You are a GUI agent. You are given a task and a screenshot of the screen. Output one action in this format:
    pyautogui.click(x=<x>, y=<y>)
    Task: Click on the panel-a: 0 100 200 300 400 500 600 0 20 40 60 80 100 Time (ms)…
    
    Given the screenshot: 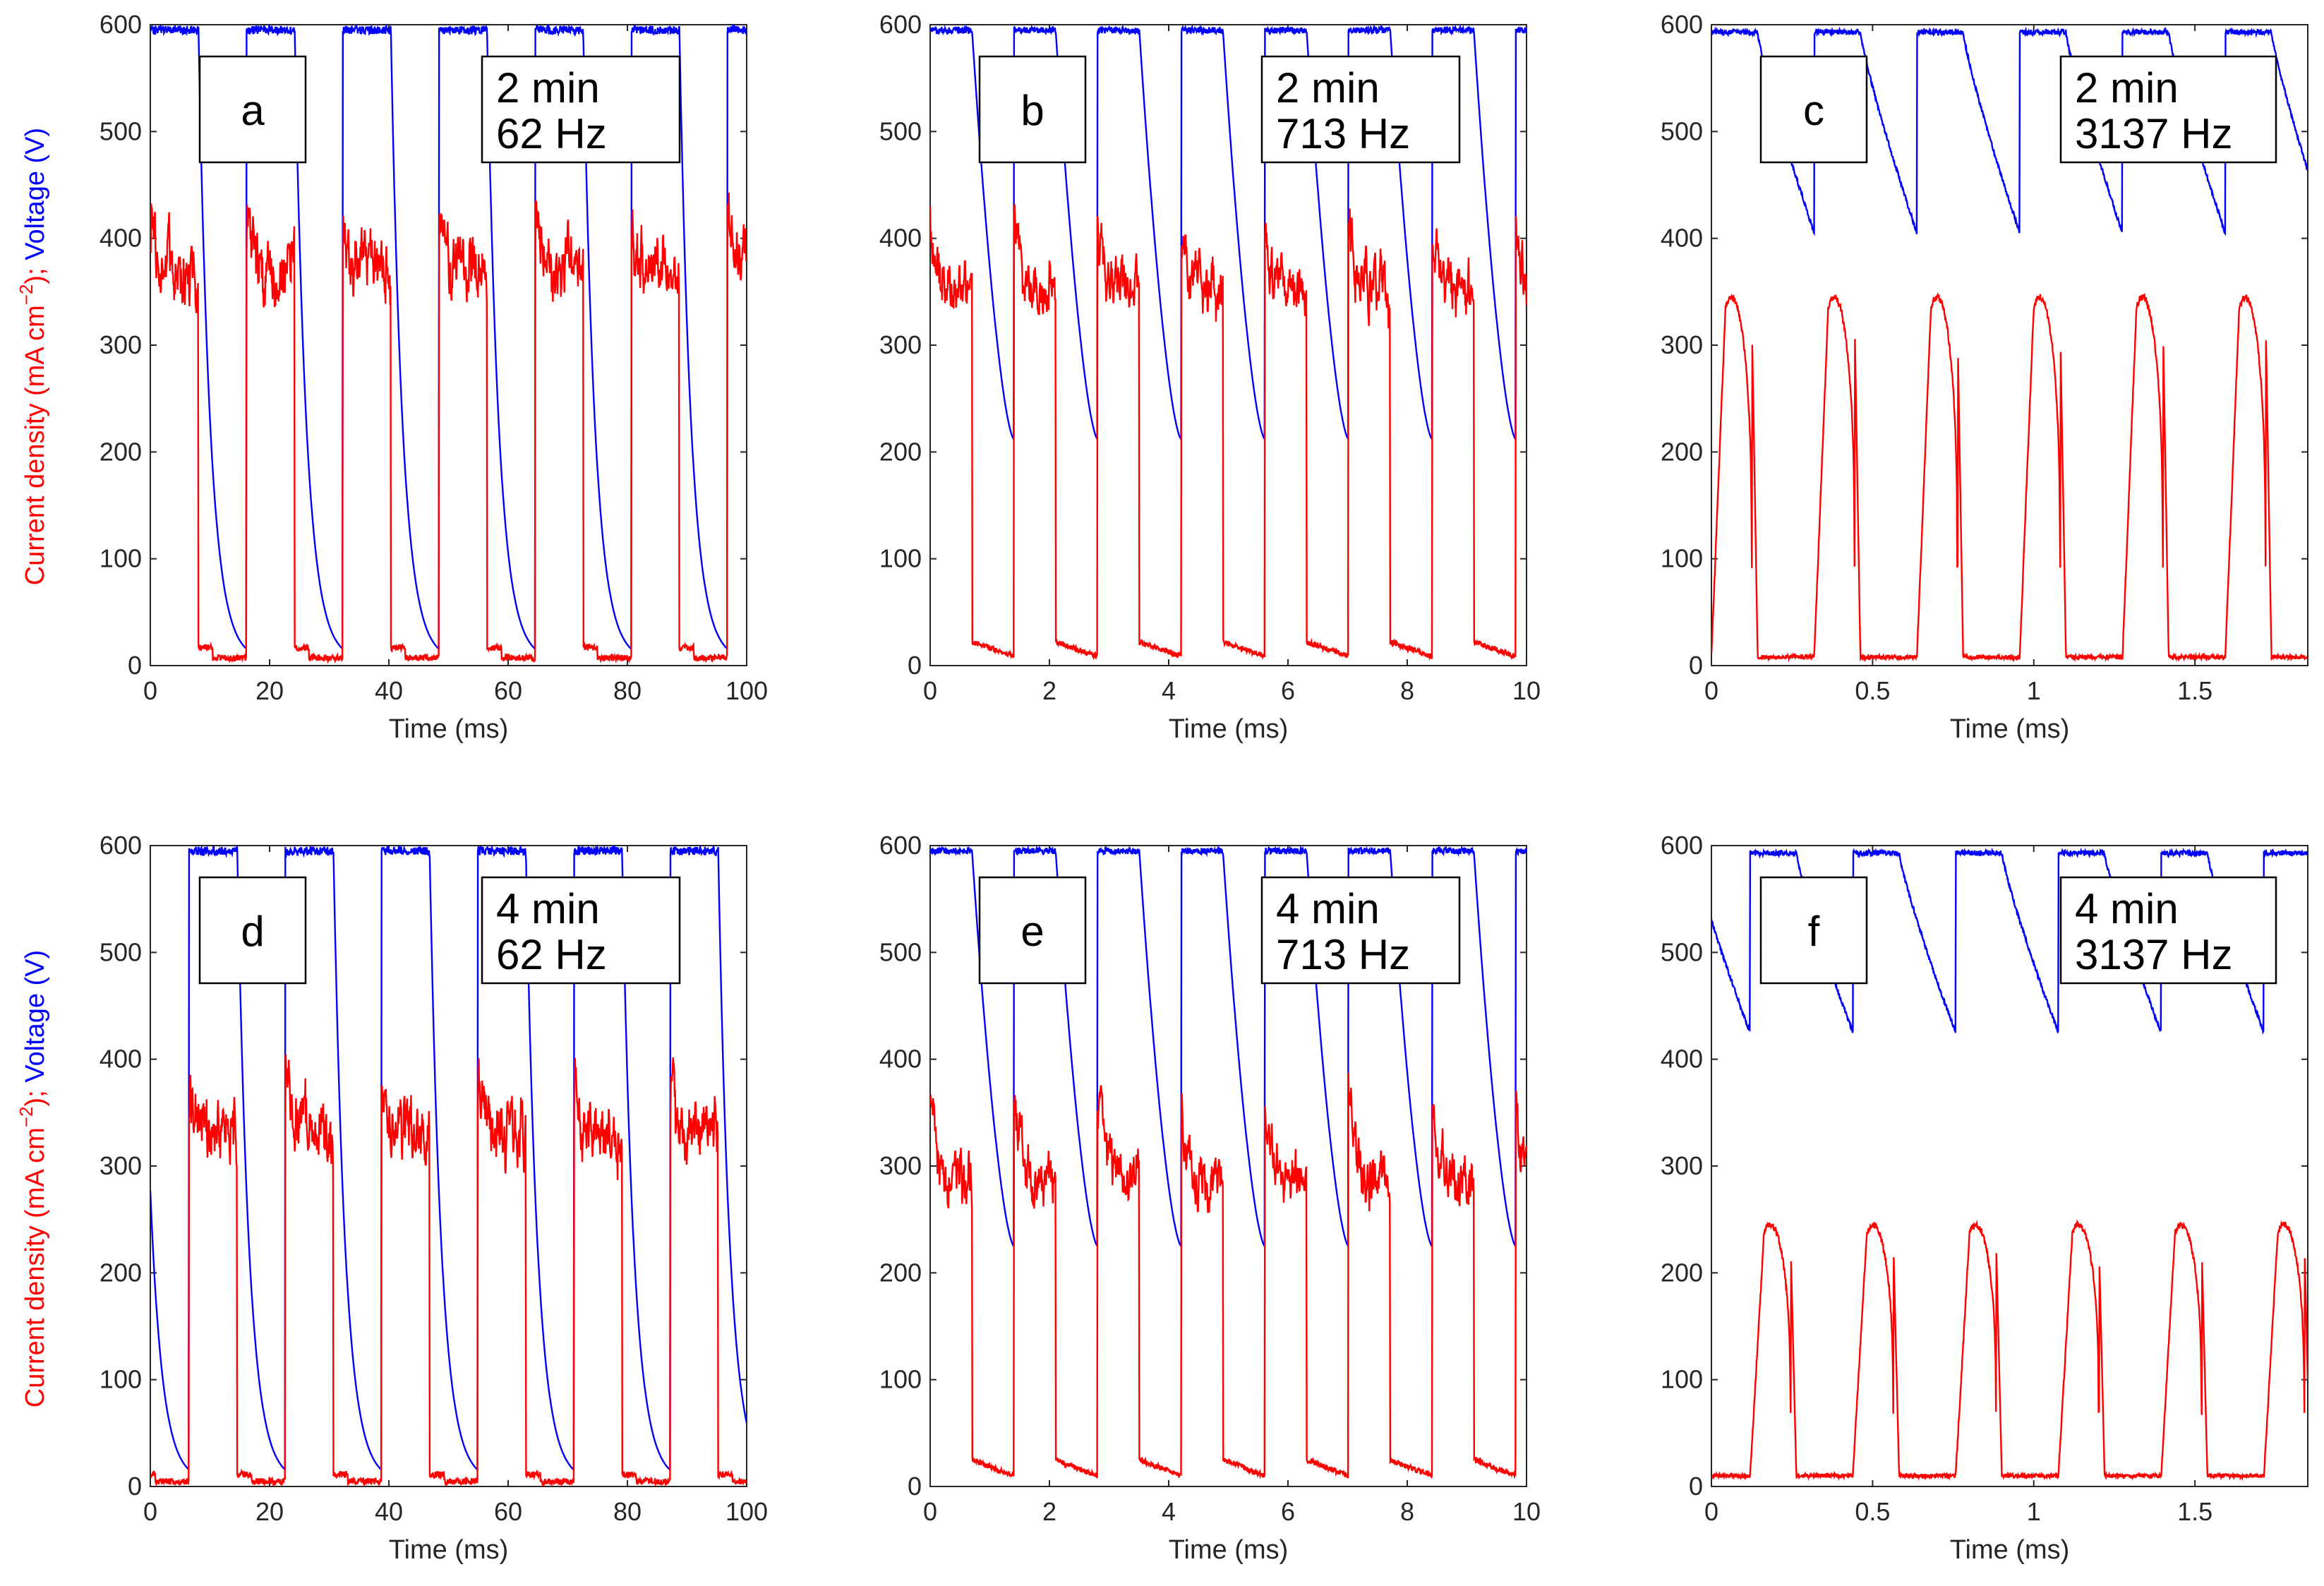 What is the action you would take?
    pyautogui.click(x=434, y=377)
    